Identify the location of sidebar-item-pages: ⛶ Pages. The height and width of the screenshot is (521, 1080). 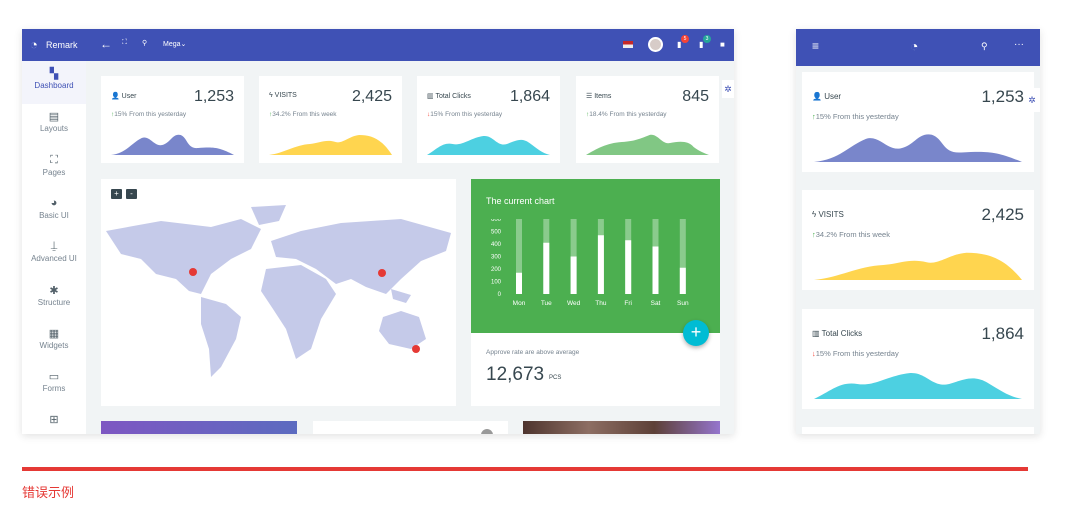
(54, 169).